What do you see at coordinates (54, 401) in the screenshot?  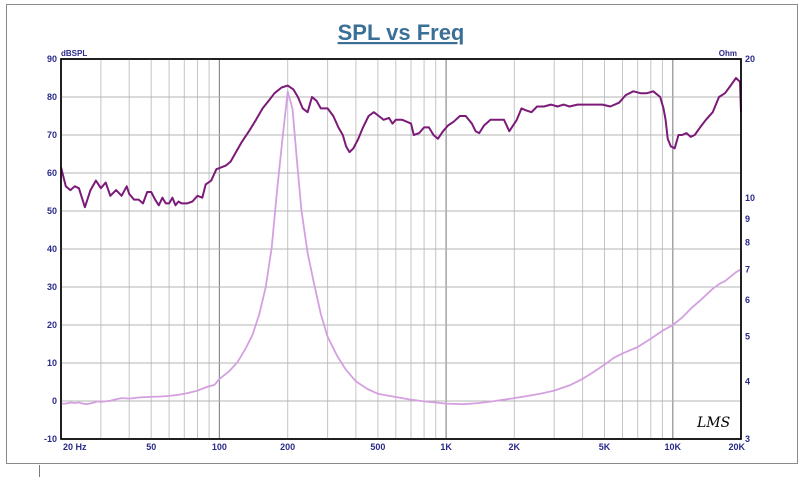 I see `y-left-tick-label: 0` at bounding box center [54, 401].